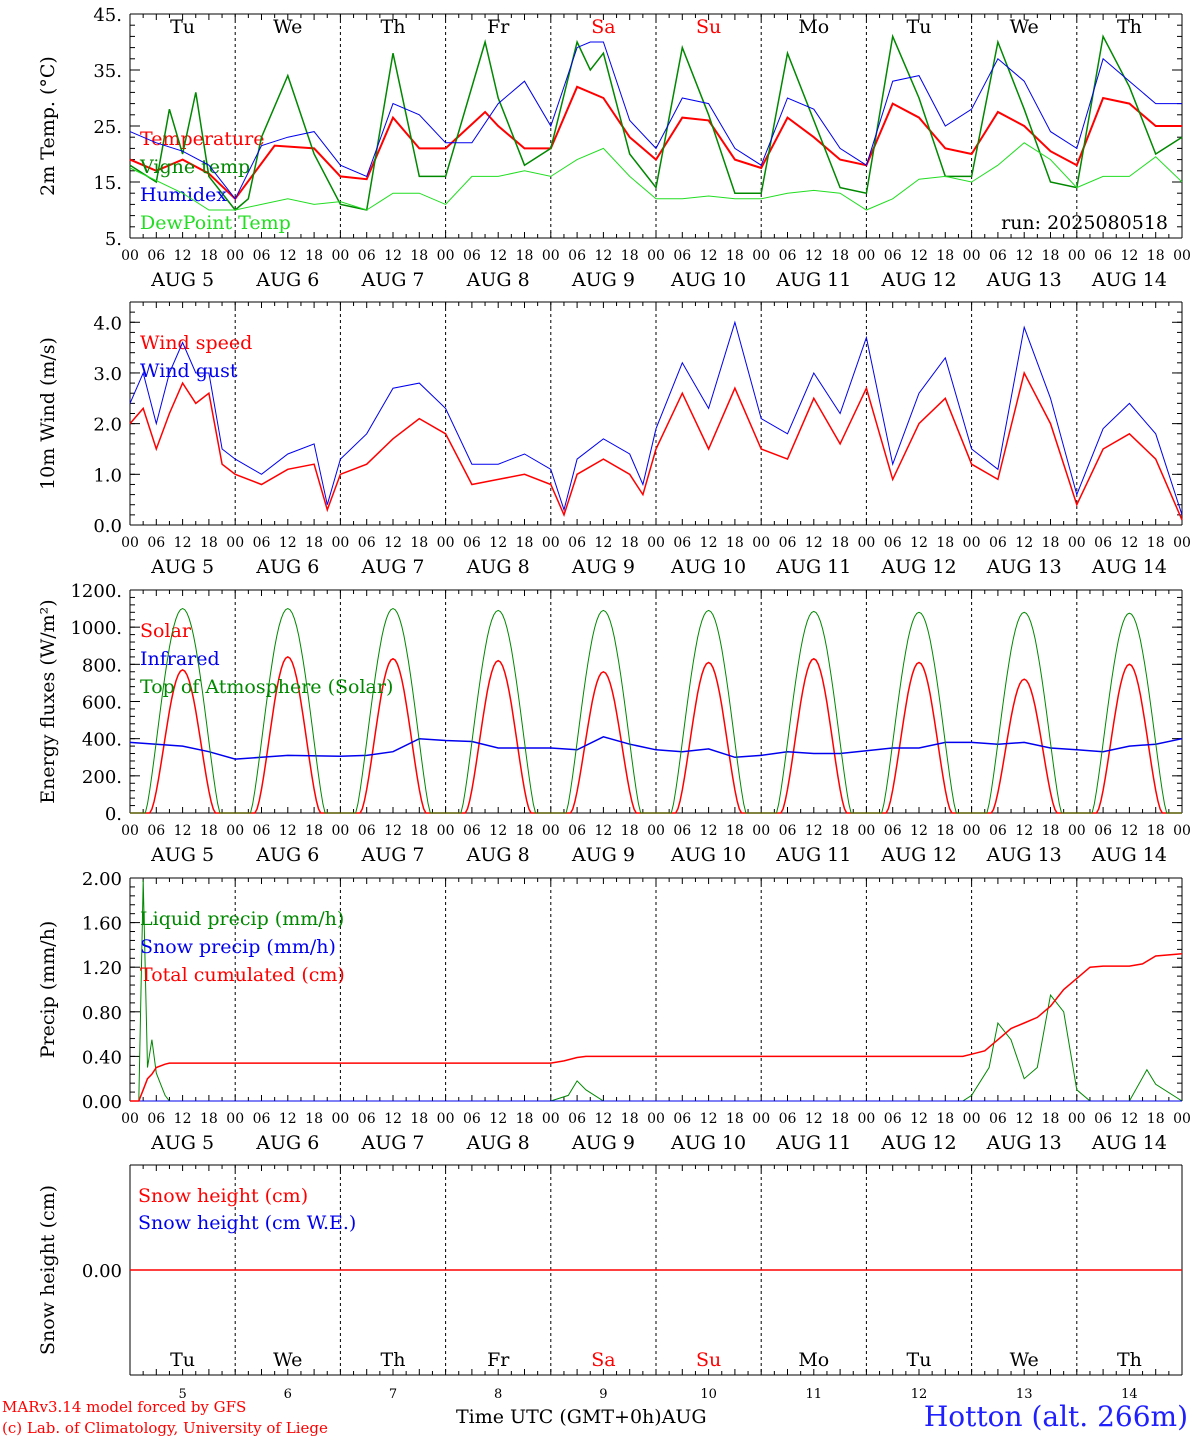  What do you see at coordinates (393, 1360) in the screenshot?
I see `weekday-label: Th` at bounding box center [393, 1360].